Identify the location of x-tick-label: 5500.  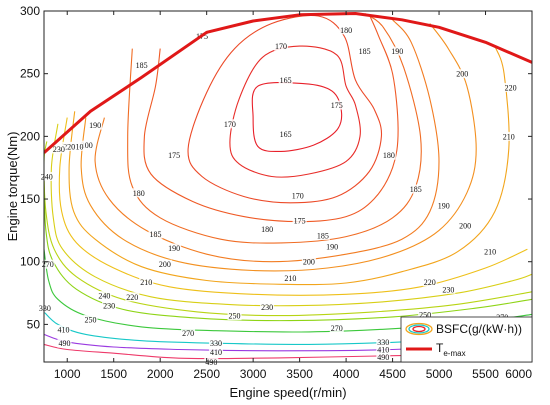
(485, 374).